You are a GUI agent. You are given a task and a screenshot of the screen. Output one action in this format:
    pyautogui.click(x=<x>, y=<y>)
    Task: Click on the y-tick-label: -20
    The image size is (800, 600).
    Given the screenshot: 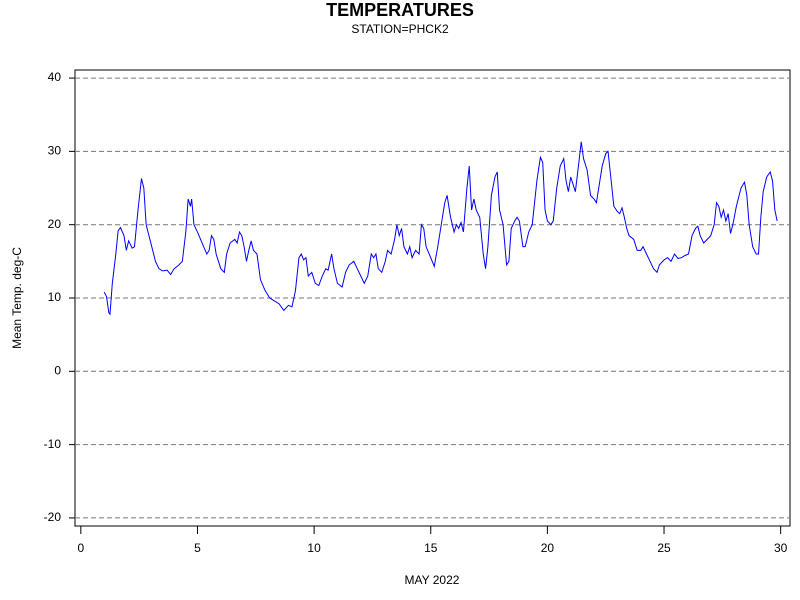 What is the action you would take?
    pyautogui.click(x=53, y=517)
    